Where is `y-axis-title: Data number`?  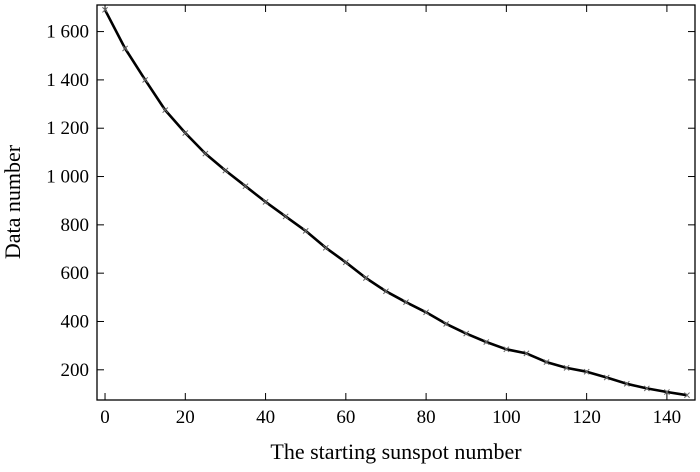
y-axis-title: Data number is located at coordinates (12, 201).